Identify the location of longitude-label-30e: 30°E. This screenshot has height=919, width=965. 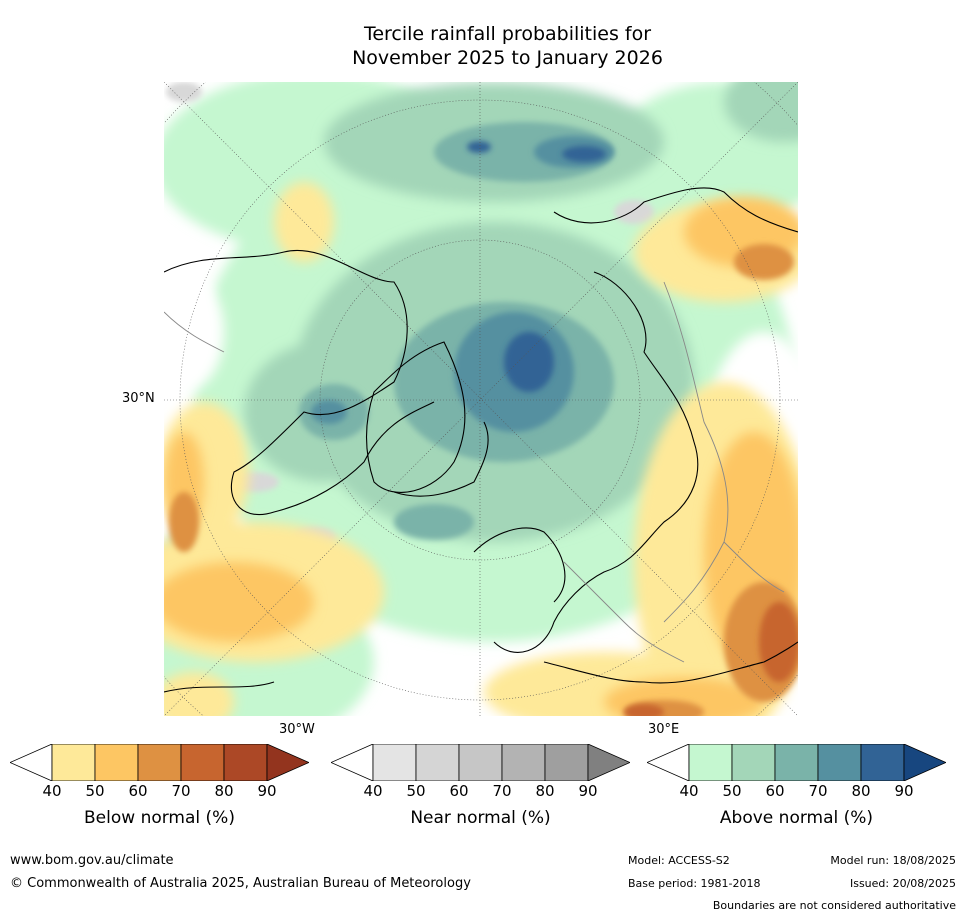
(664, 729).